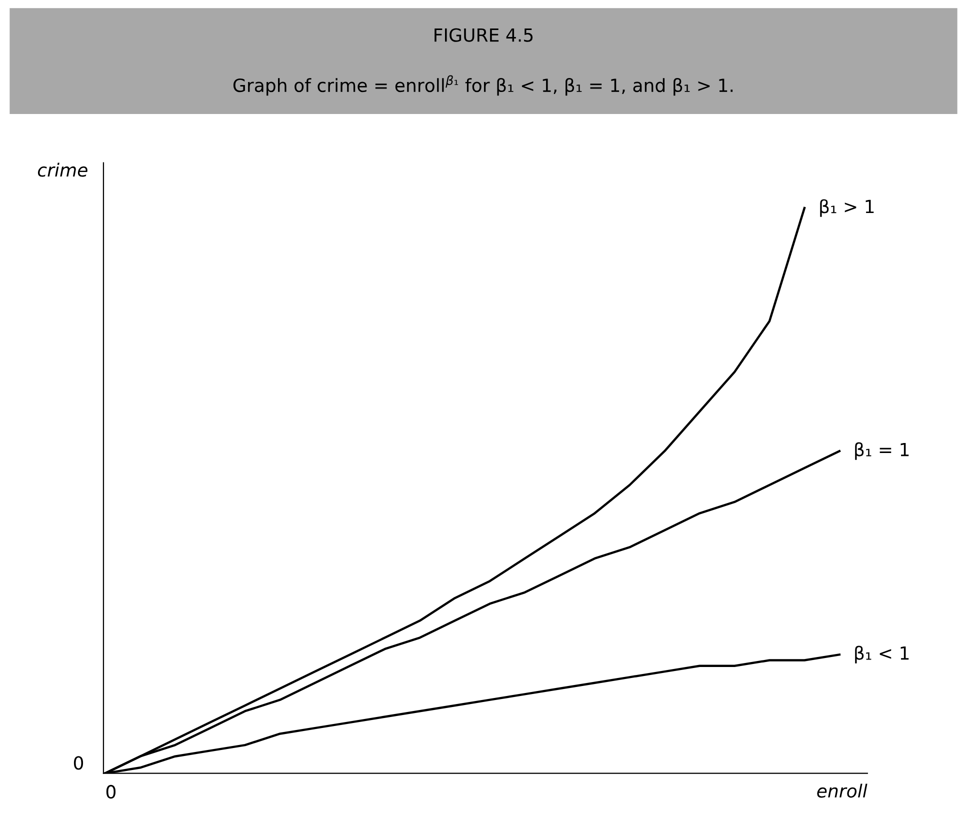 The height and width of the screenshot is (814, 967). What do you see at coordinates (882, 451) in the screenshot?
I see `series-label: β₁ = 1` at bounding box center [882, 451].